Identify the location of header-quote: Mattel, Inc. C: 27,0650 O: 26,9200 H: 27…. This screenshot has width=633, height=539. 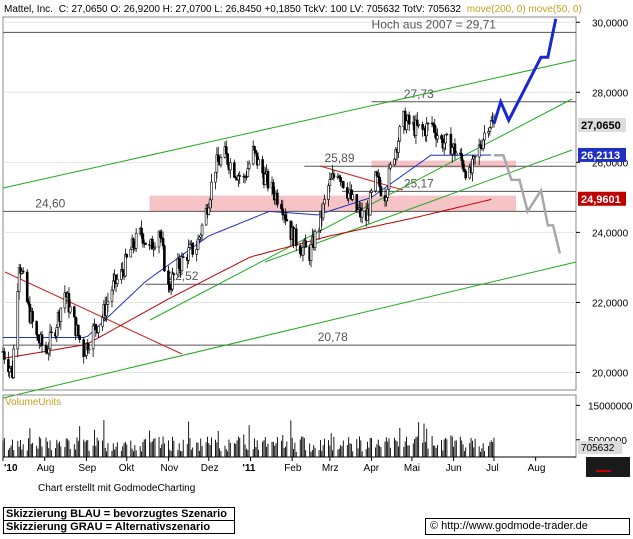
(293, 9).